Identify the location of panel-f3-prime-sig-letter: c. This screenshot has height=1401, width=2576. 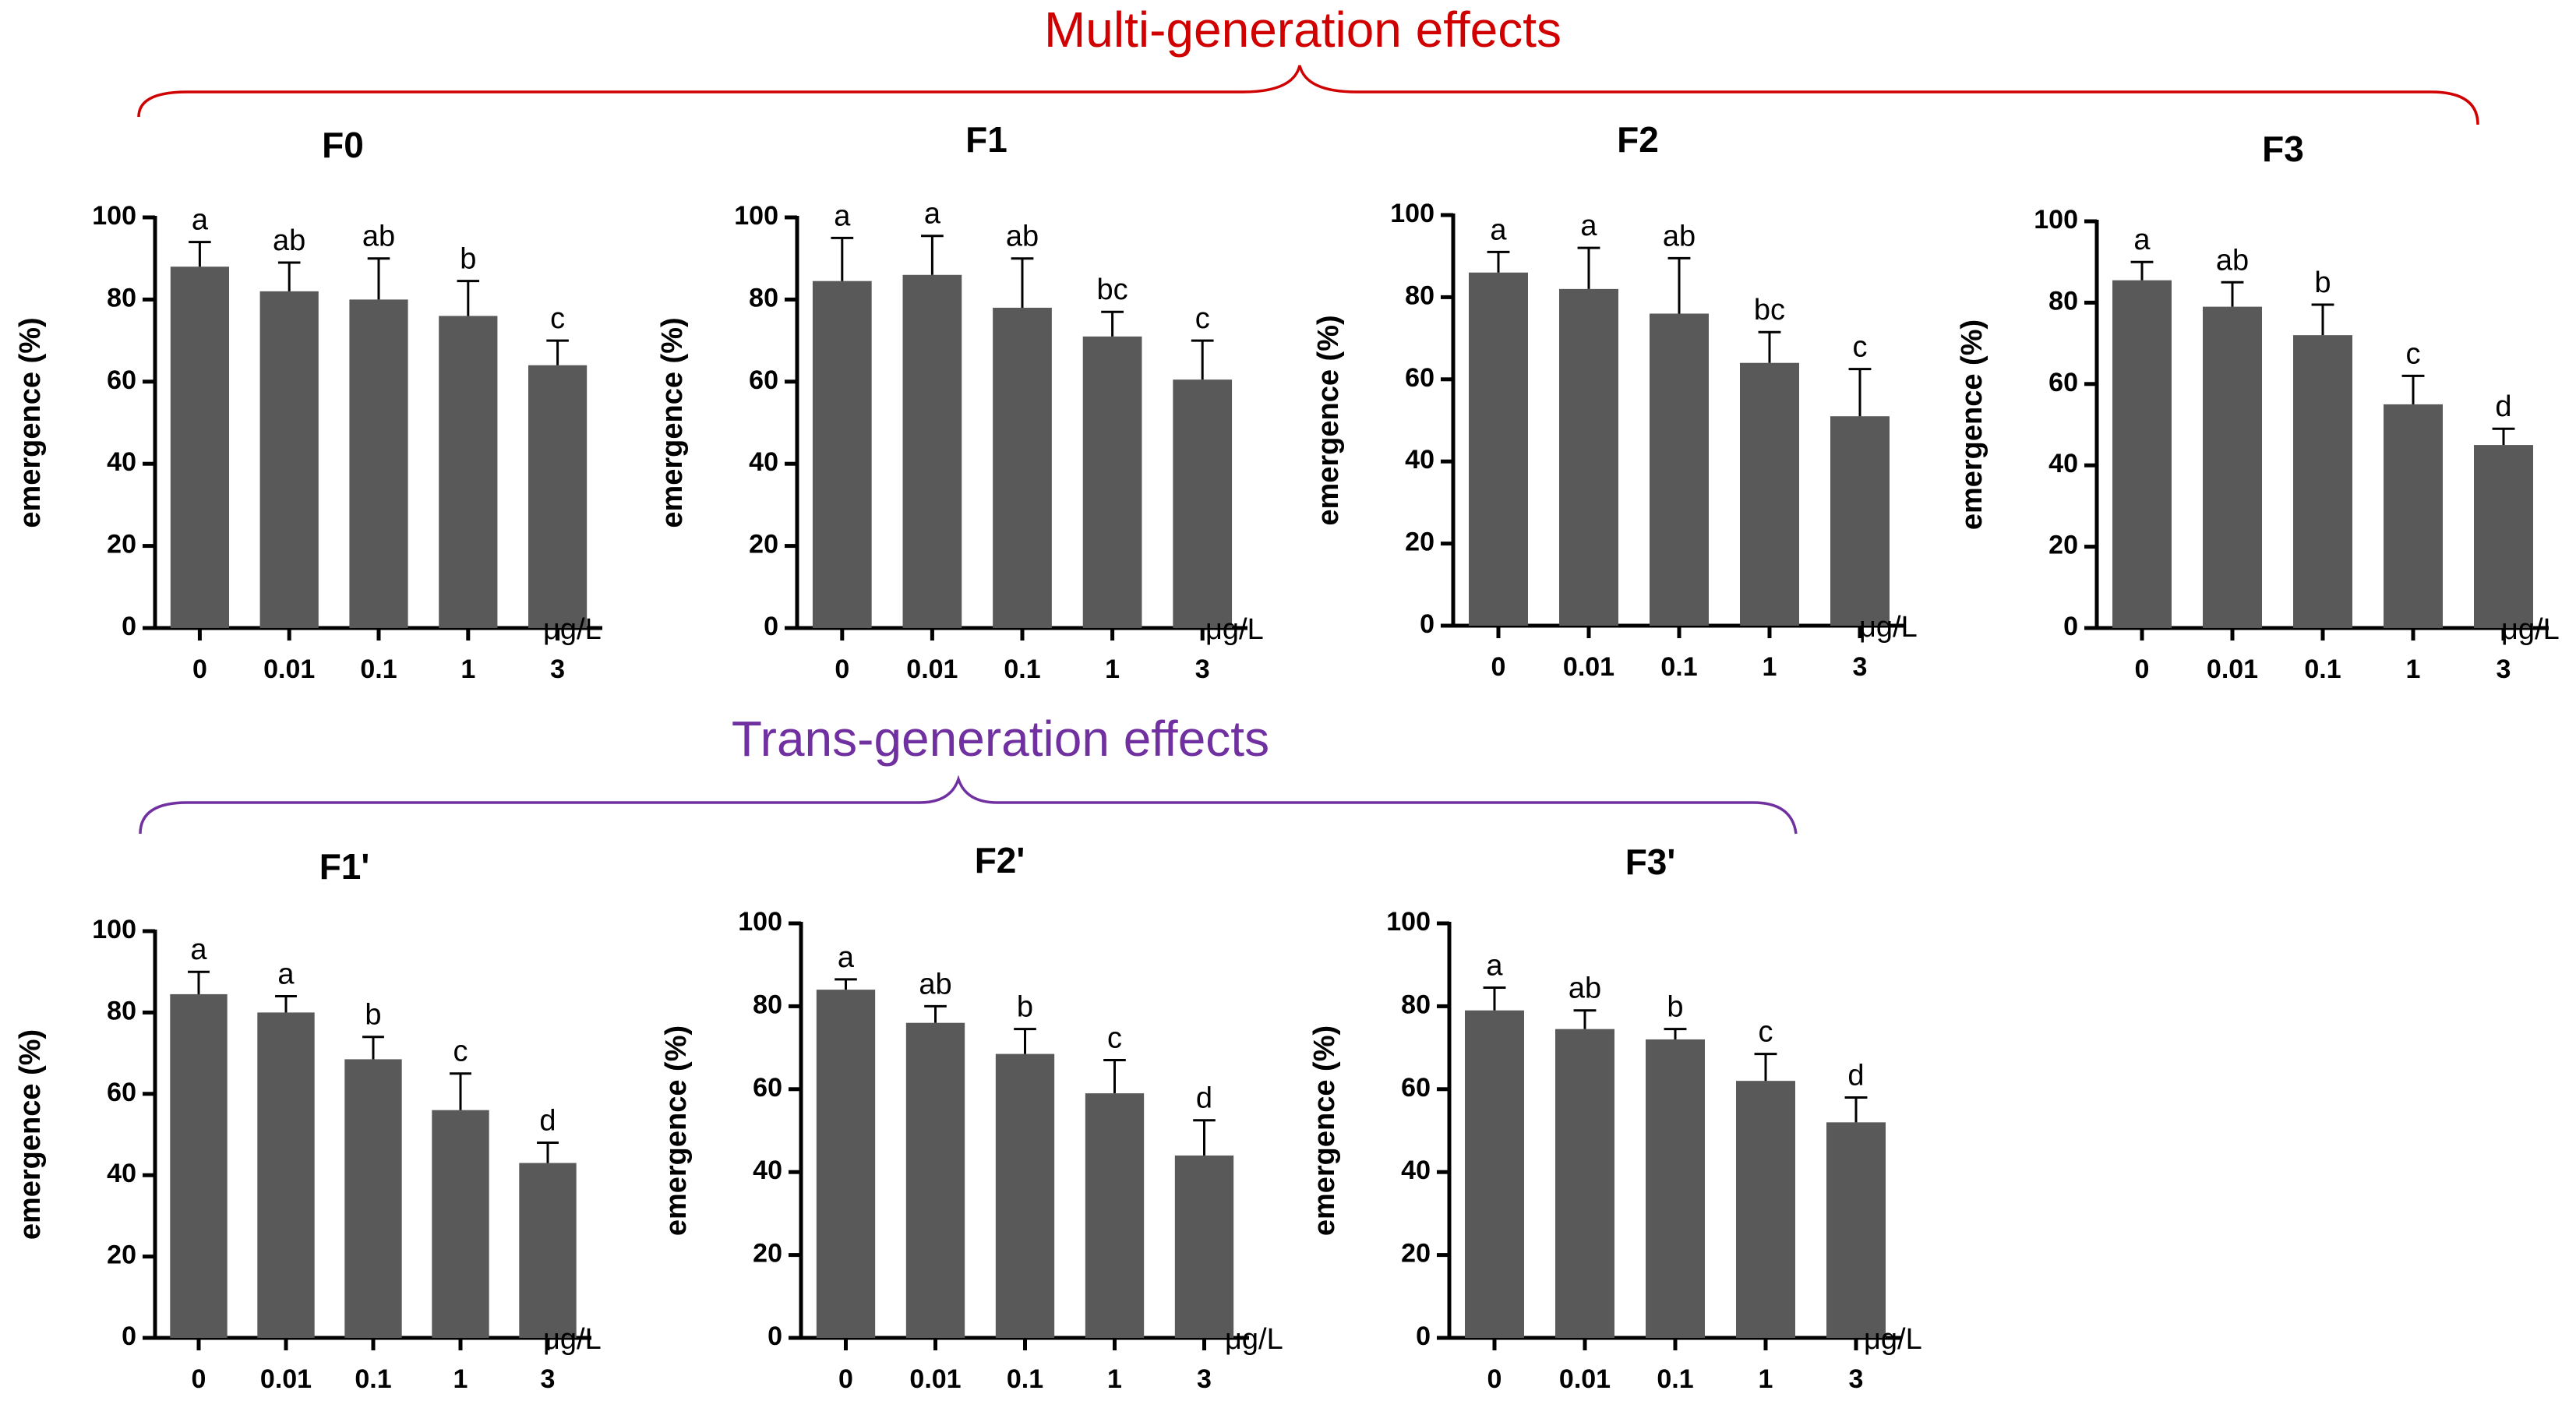
(1766, 1032).